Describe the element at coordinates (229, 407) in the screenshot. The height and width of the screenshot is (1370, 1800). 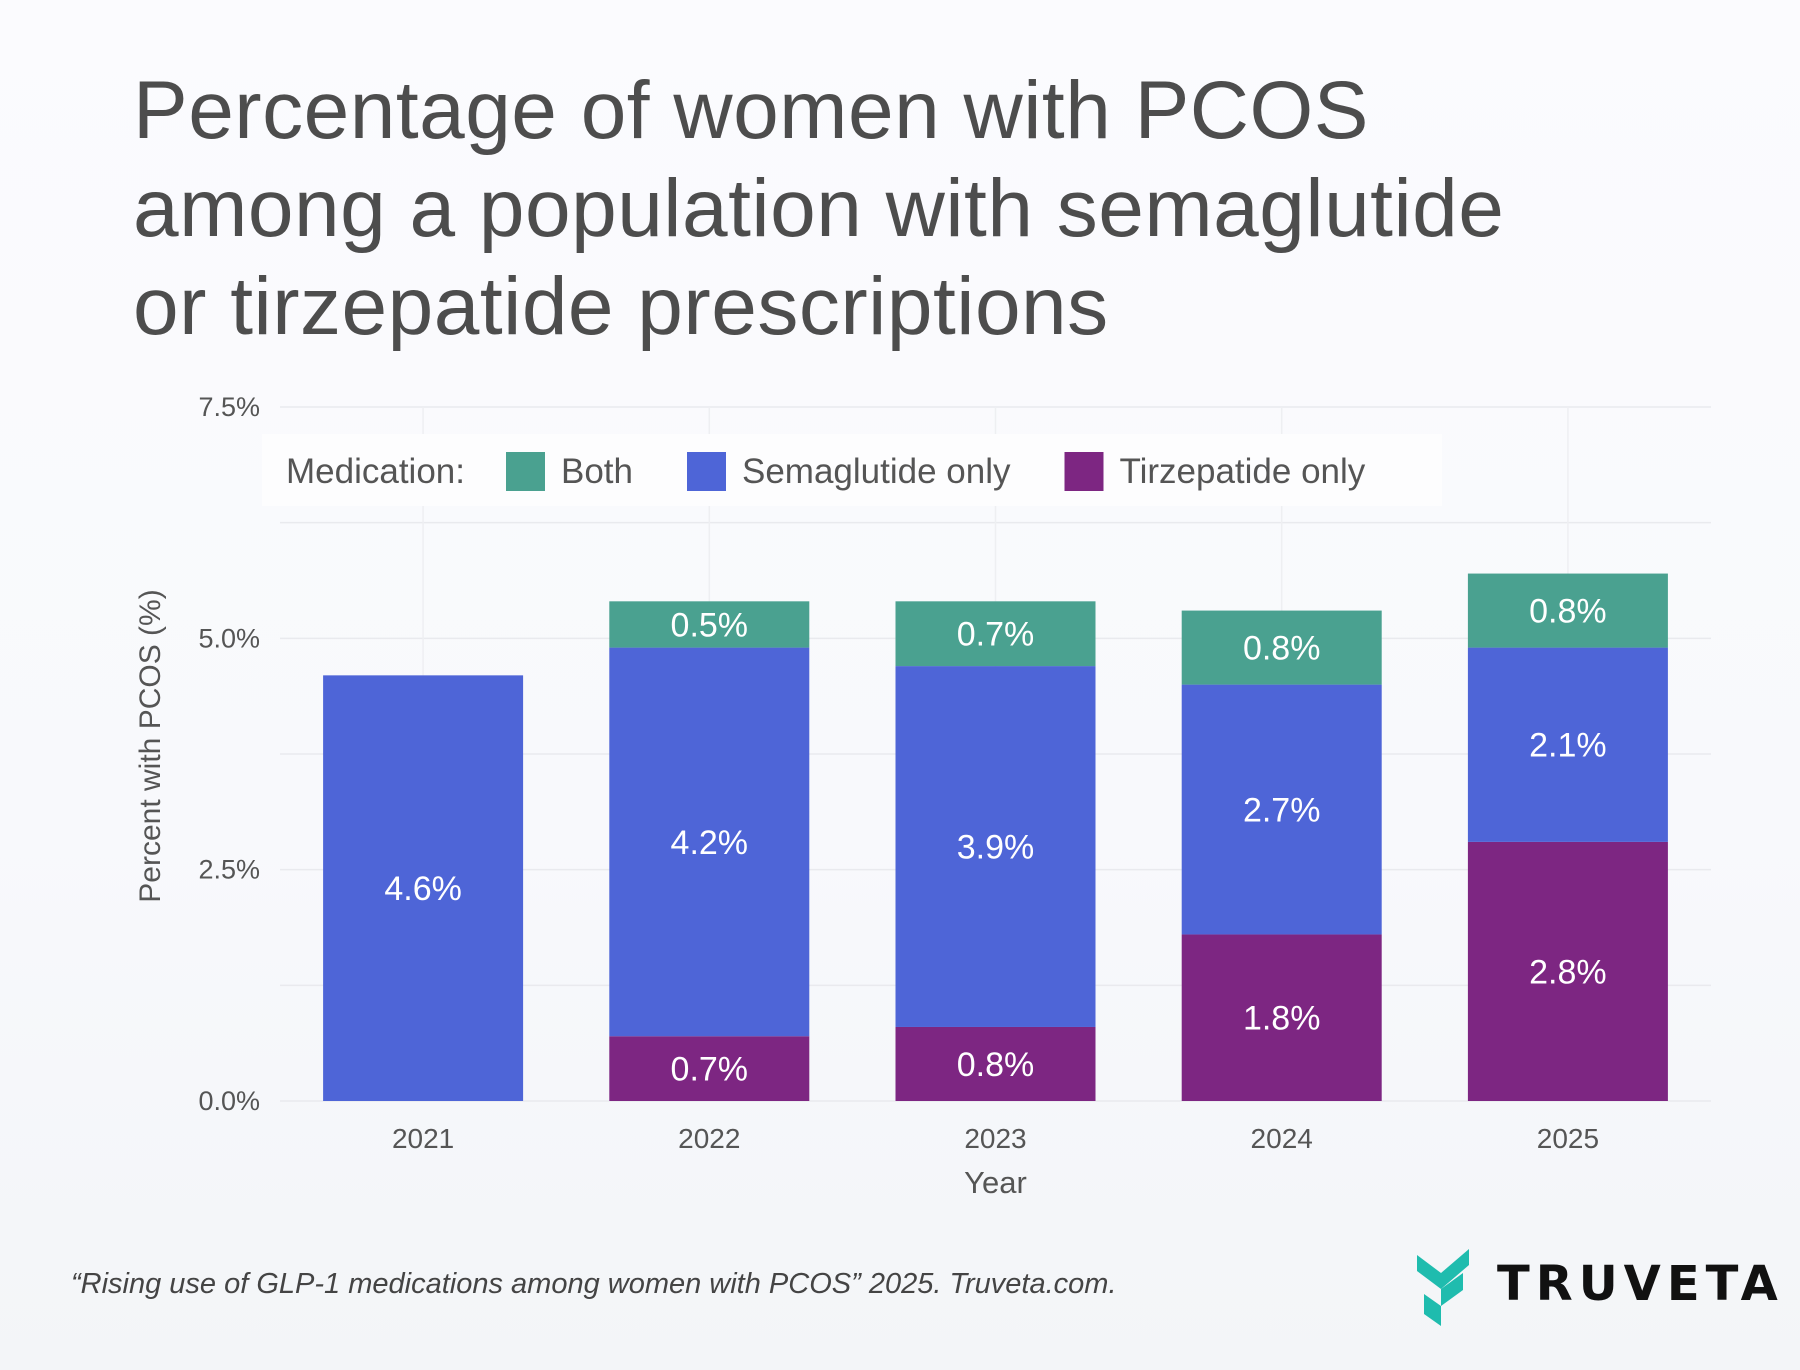
I see `y-tick-label: 7.5%` at that location.